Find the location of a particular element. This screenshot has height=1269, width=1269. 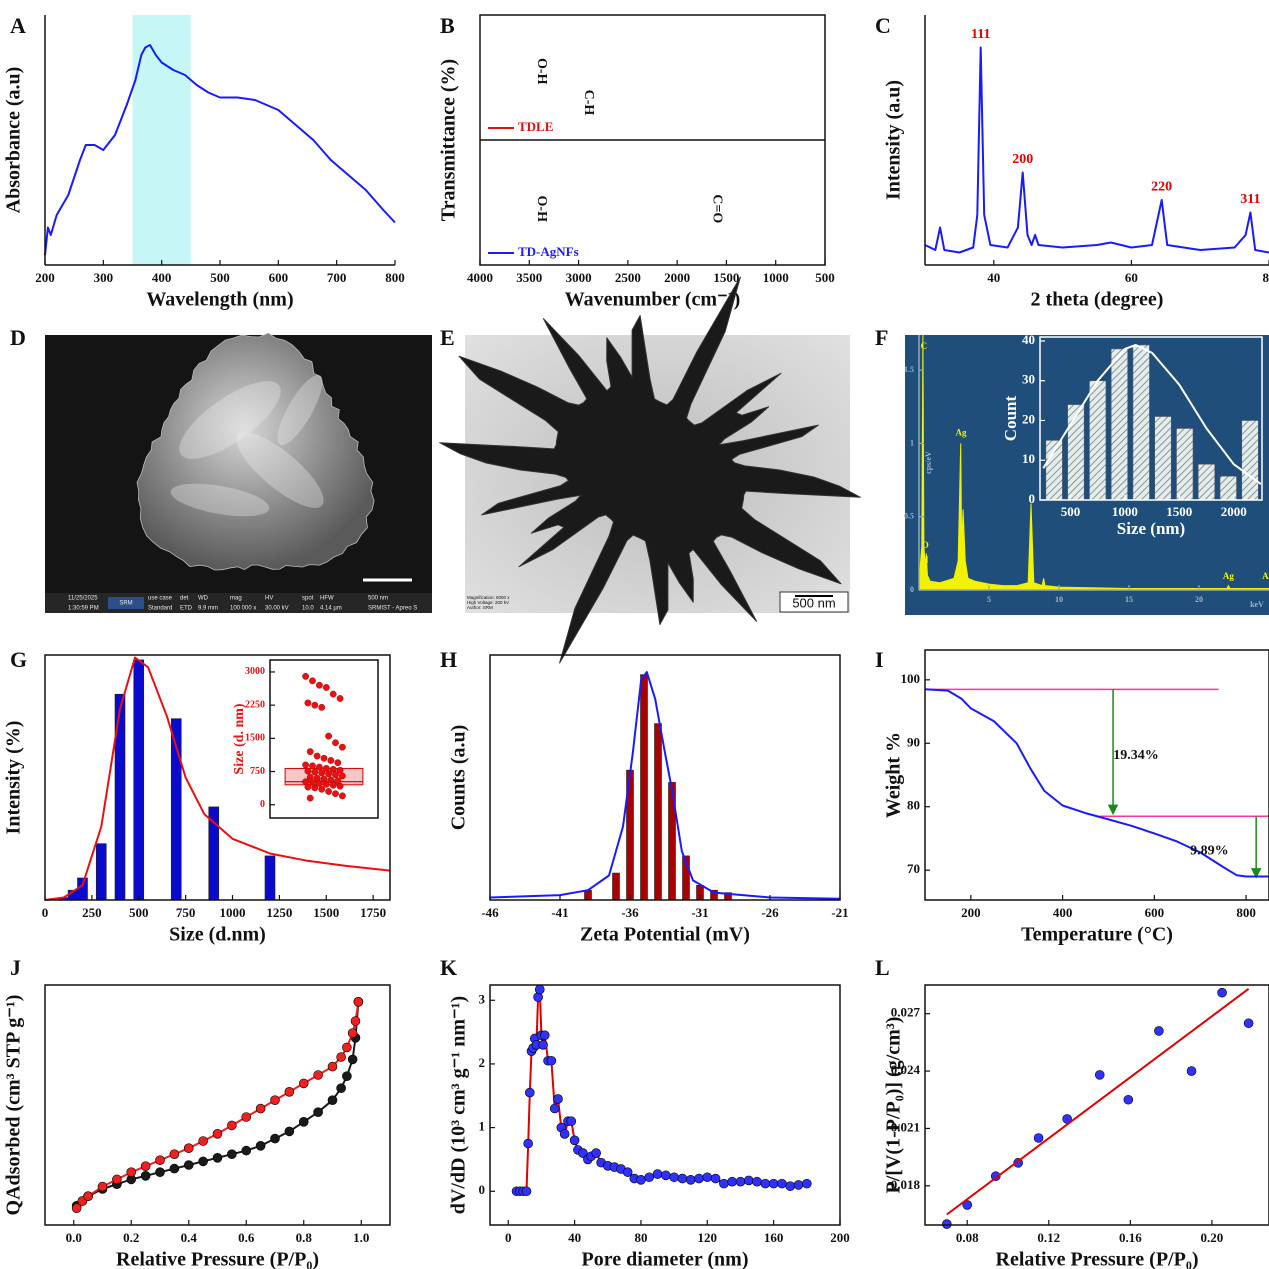

sem-particle is located at coordinates (255, 451).